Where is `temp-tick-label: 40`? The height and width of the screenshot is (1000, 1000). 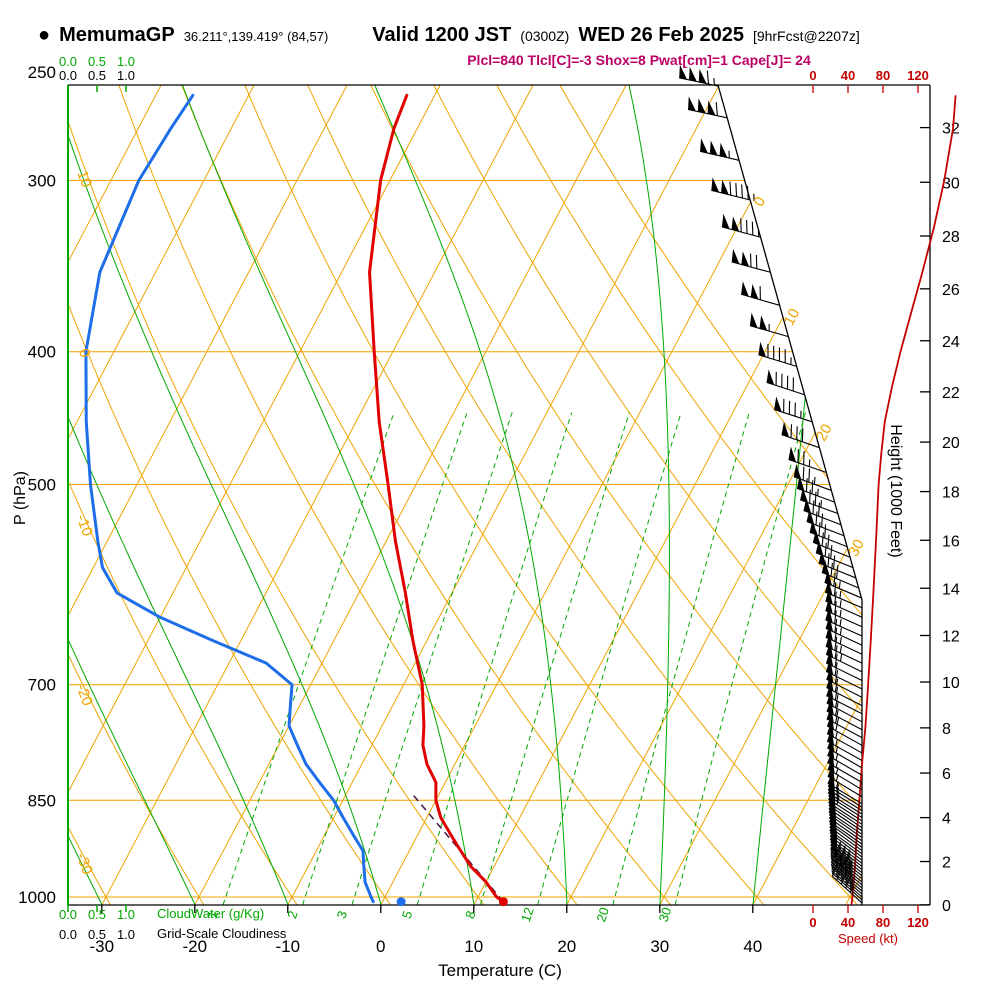 temp-tick-label: 40 is located at coordinates (752, 946).